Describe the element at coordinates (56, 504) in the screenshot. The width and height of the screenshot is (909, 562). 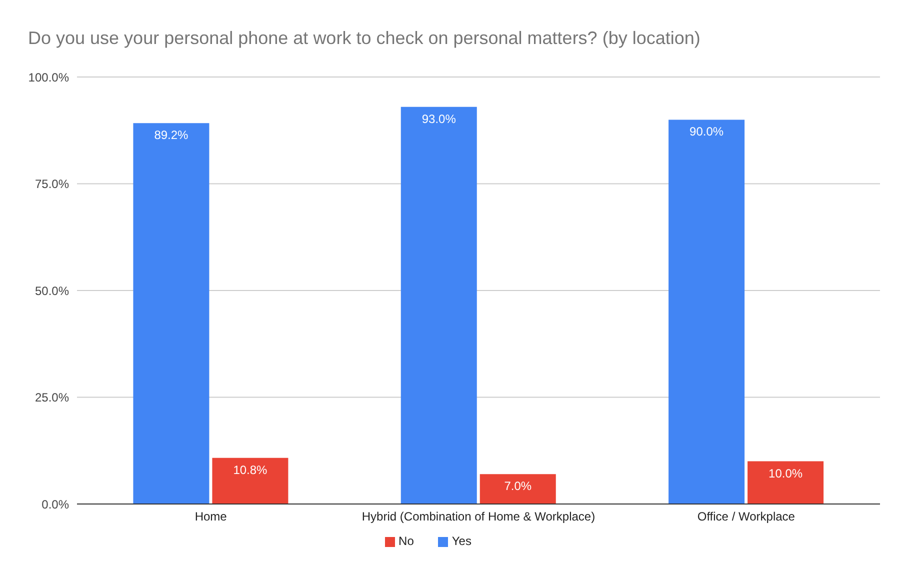
I see `y-tick-label: 0.0%` at that location.